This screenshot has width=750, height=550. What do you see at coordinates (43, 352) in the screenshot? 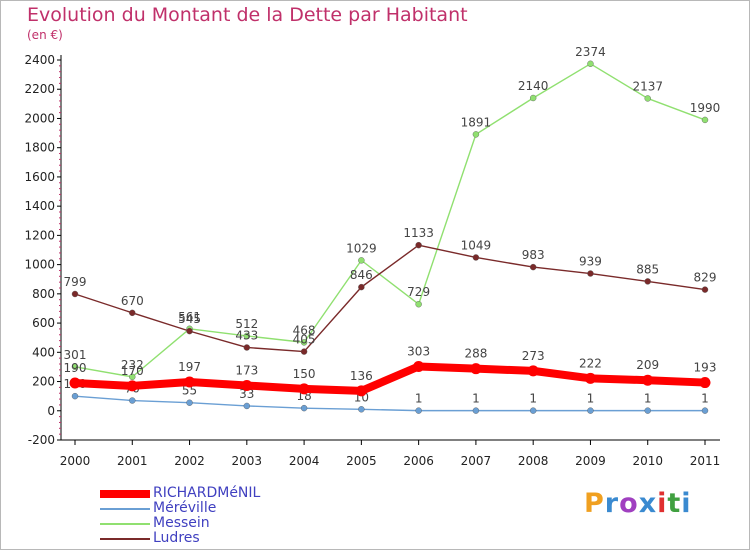
I see `y-tick-label: 400` at bounding box center [43, 352].